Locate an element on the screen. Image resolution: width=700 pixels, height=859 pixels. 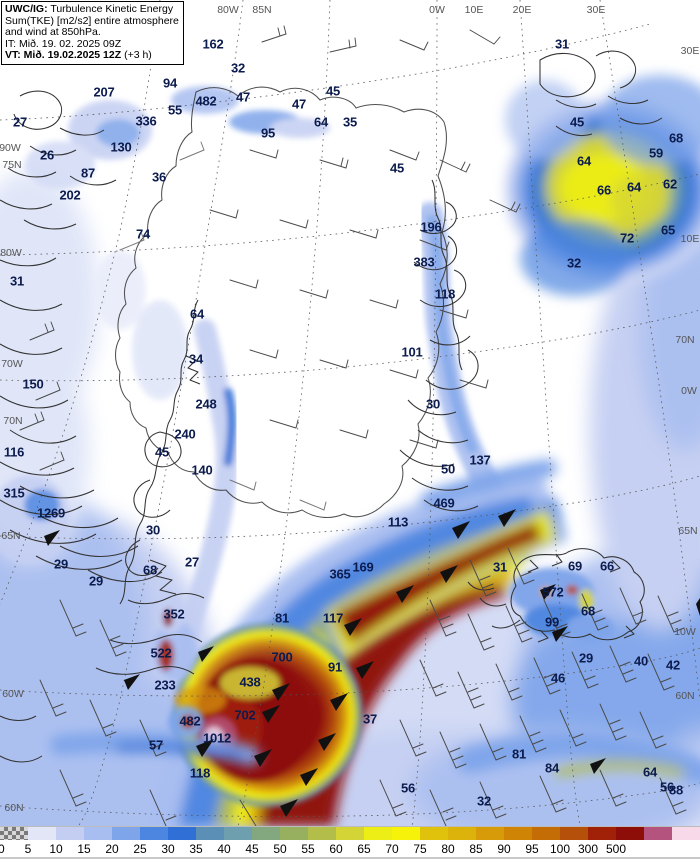
tke-value-label: 99 is located at coordinates (552, 622).